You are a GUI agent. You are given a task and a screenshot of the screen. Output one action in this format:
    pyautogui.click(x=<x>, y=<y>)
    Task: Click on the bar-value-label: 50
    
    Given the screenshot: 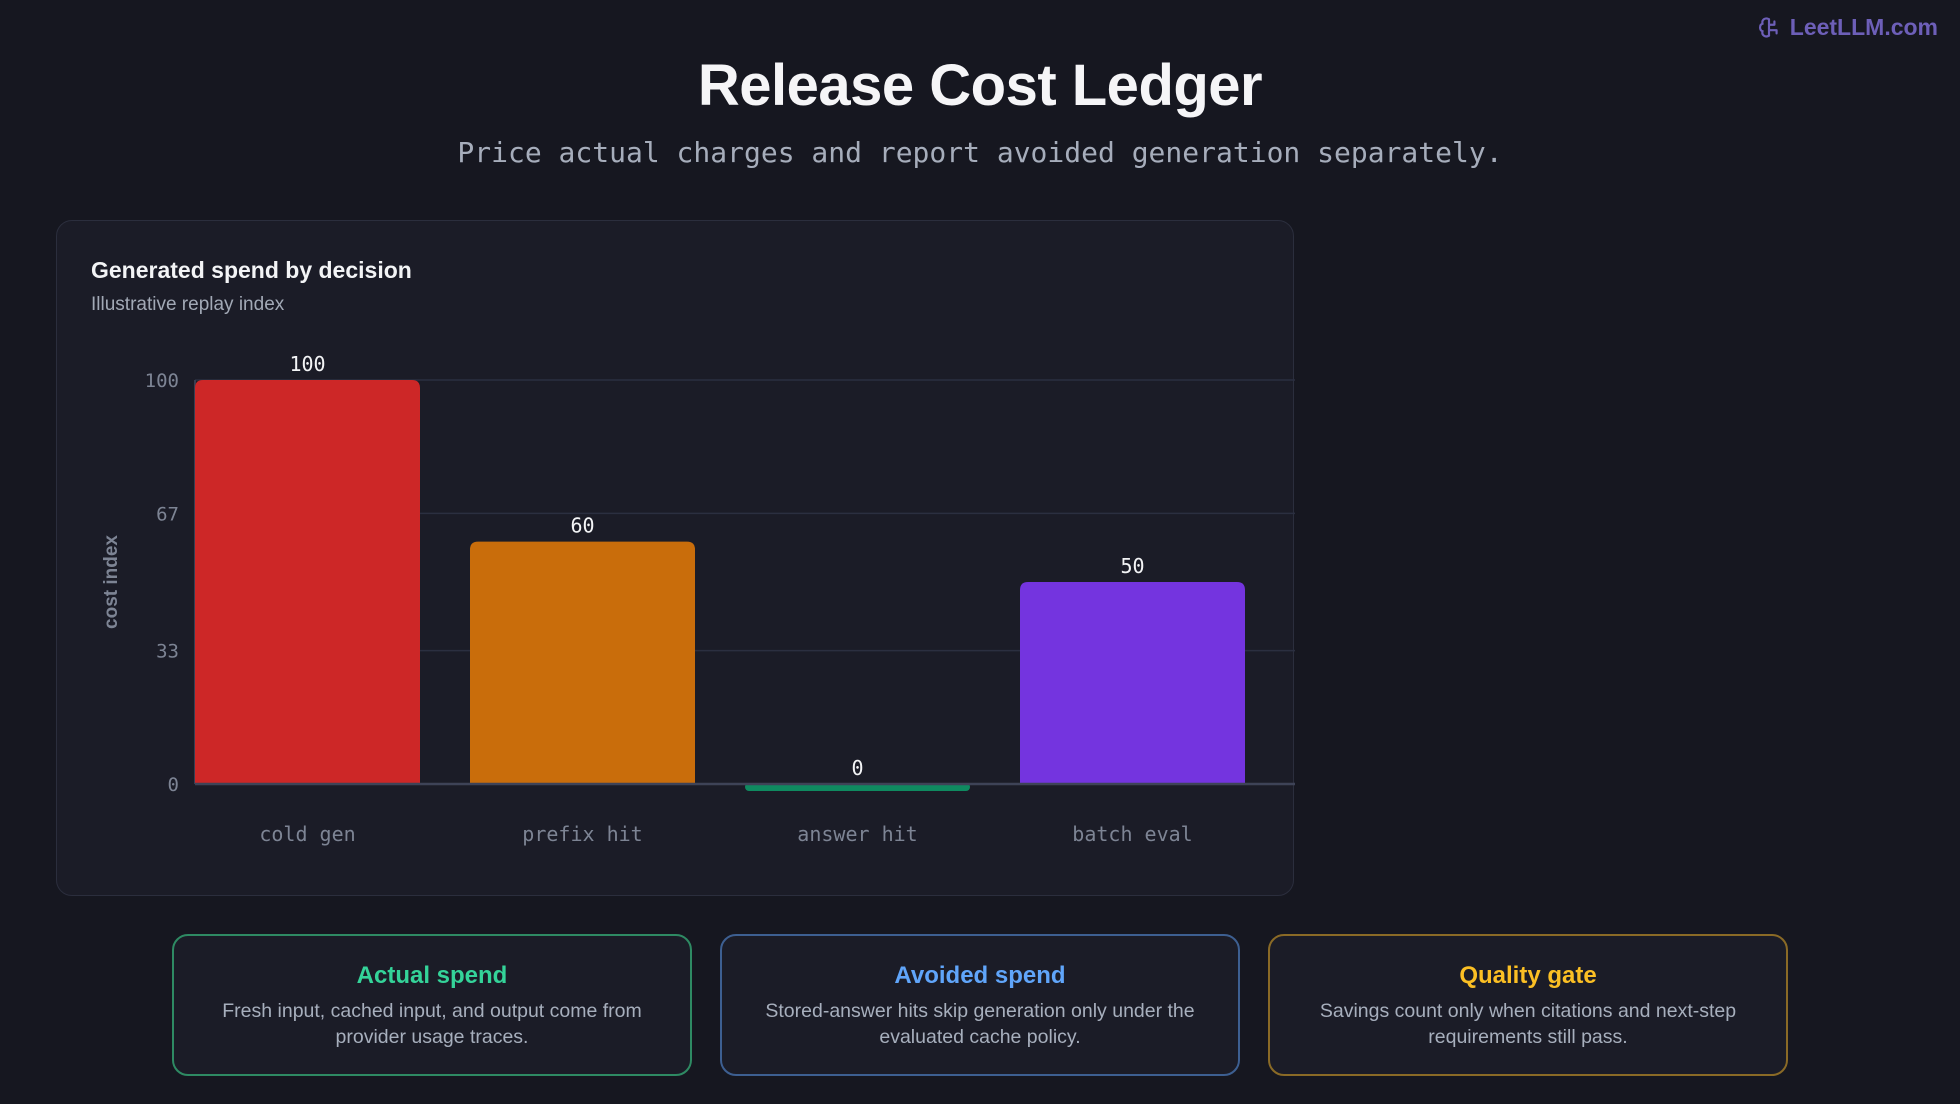 What is the action you would take?
    pyautogui.click(x=1132, y=566)
    